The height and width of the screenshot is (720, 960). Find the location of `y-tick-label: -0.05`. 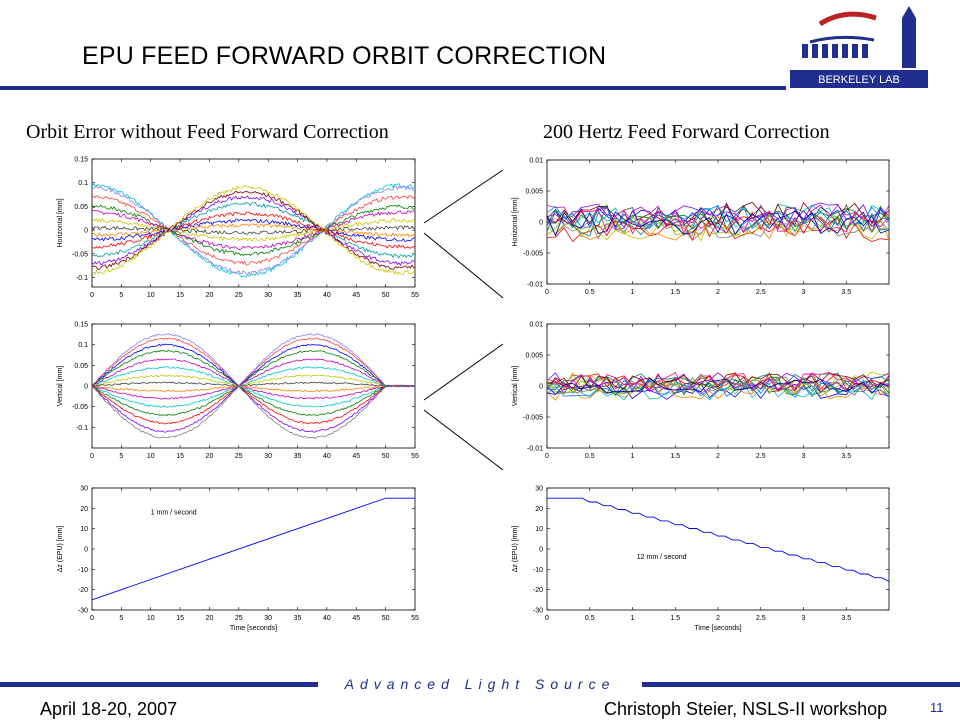

y-tick-label: -0.05 is located at coordinates (80, 407).